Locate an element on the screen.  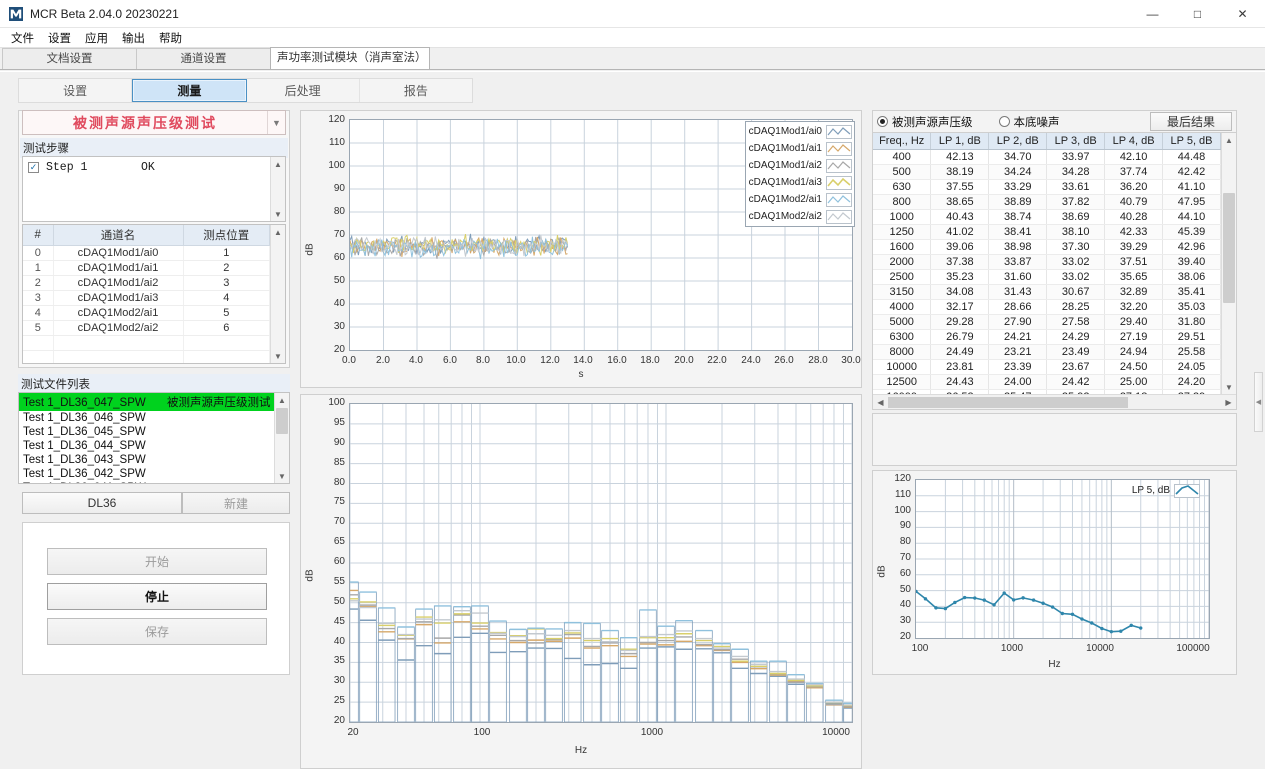
legend-swatch is located at coordinates (839, 131).